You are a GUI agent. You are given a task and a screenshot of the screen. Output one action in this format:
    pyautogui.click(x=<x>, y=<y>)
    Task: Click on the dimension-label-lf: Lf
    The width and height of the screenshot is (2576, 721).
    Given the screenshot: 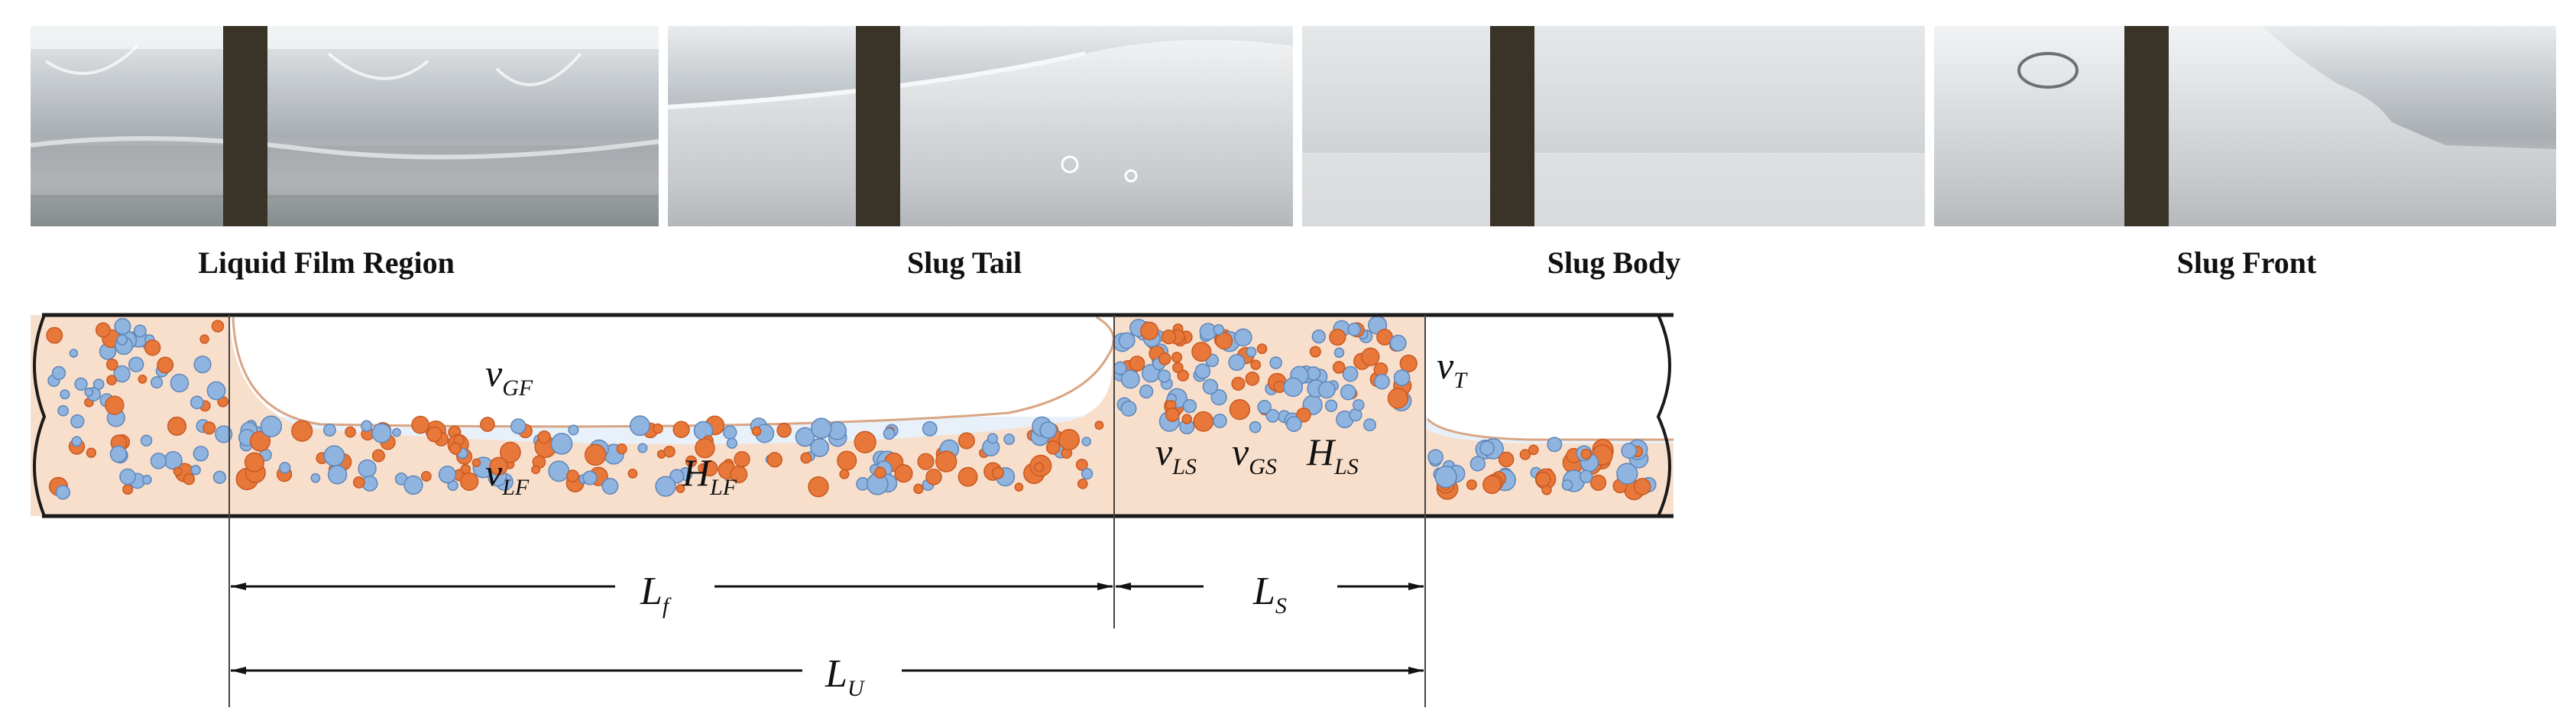 What is the action you would take?
    pyautogui.click(x=656, y=595)
    